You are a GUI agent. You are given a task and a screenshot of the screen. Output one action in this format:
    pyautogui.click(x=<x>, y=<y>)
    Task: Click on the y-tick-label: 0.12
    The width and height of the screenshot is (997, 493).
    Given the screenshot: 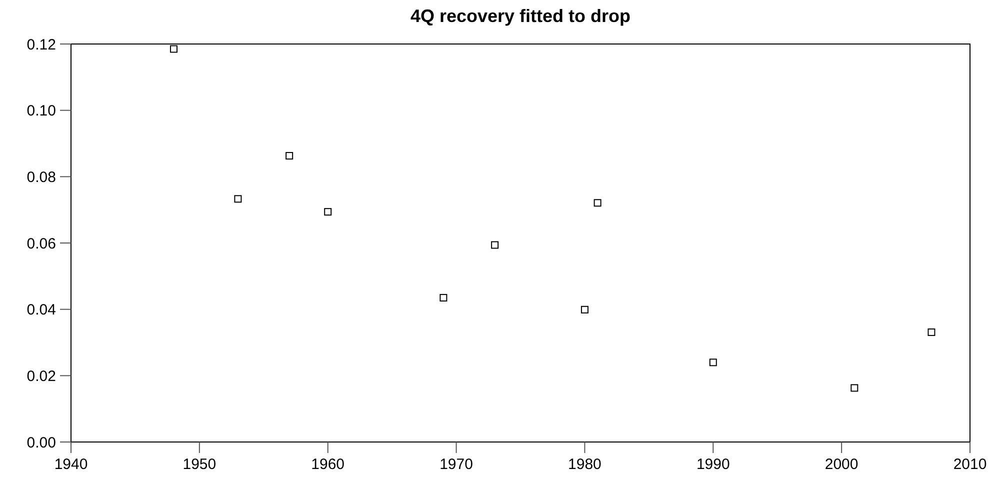 What is the action you would take?
    pyautogui.click(x=41, y=45)
    